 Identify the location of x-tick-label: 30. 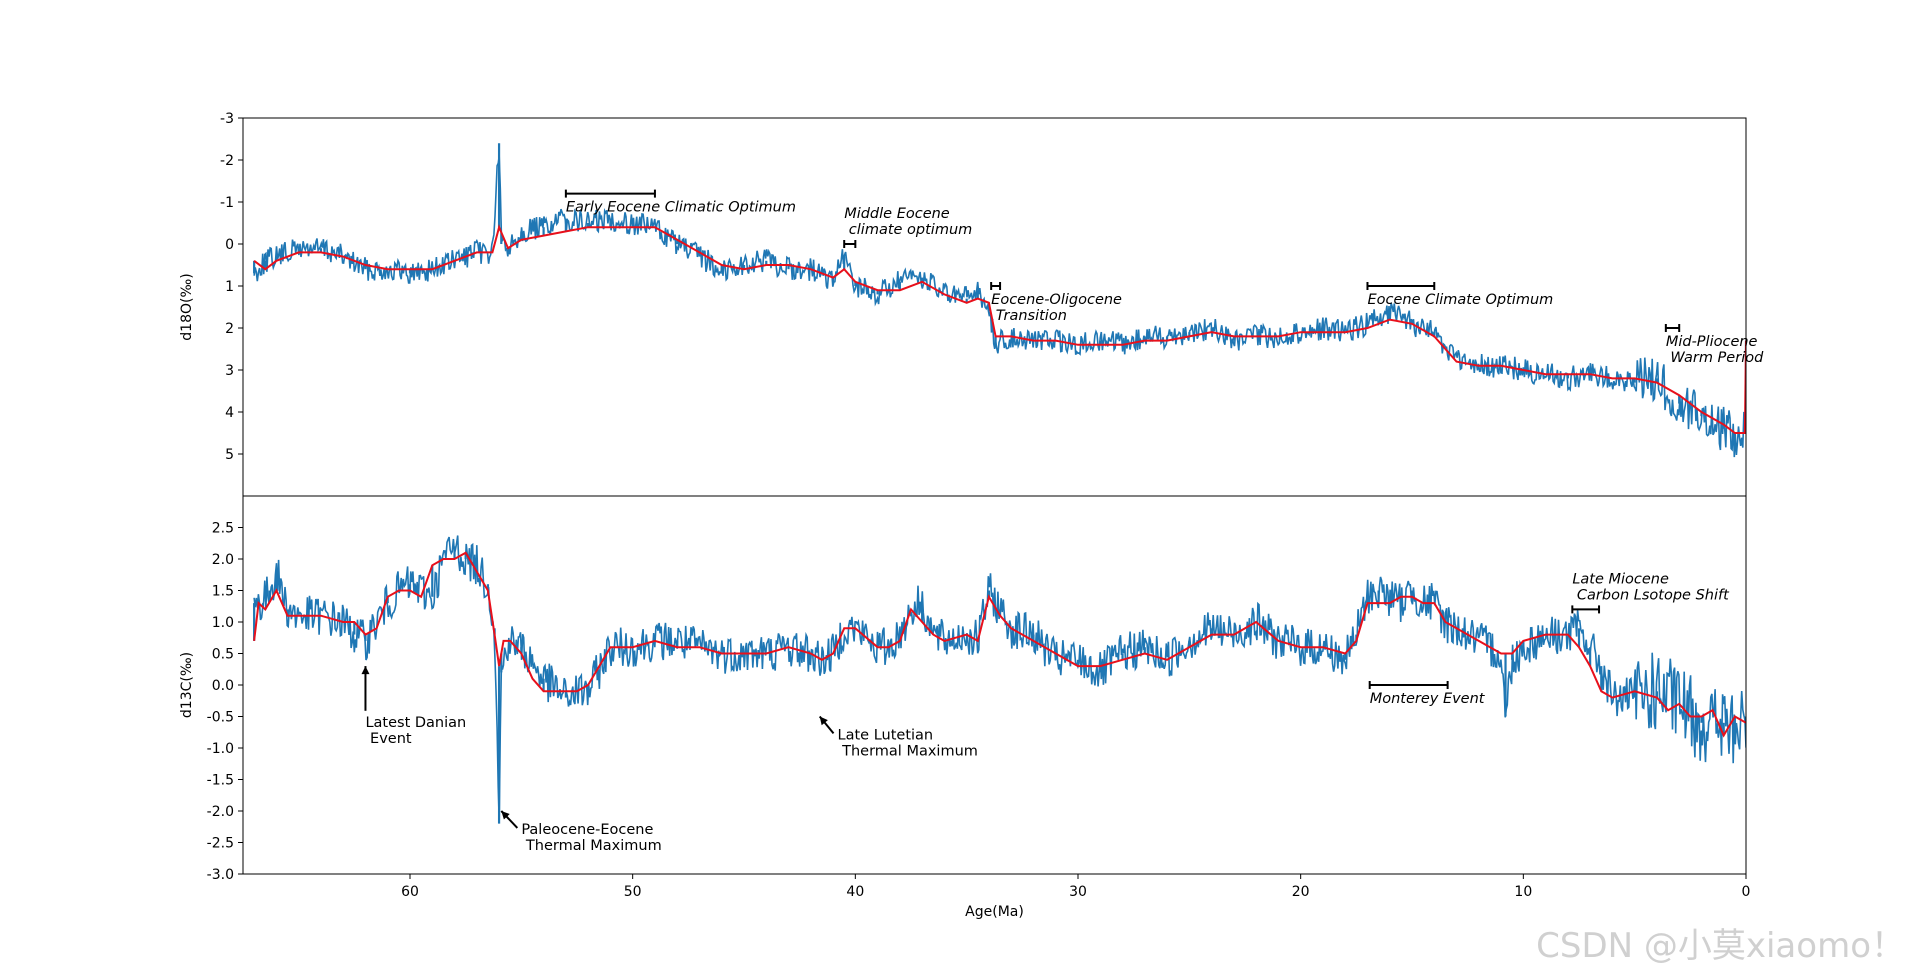
(1078, 892).